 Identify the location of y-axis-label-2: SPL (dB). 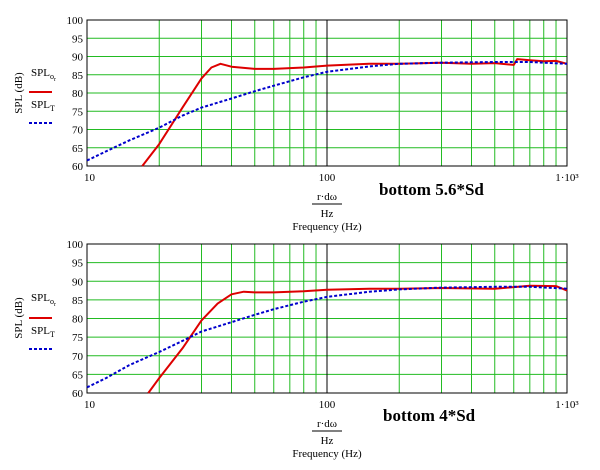
(19, 318).